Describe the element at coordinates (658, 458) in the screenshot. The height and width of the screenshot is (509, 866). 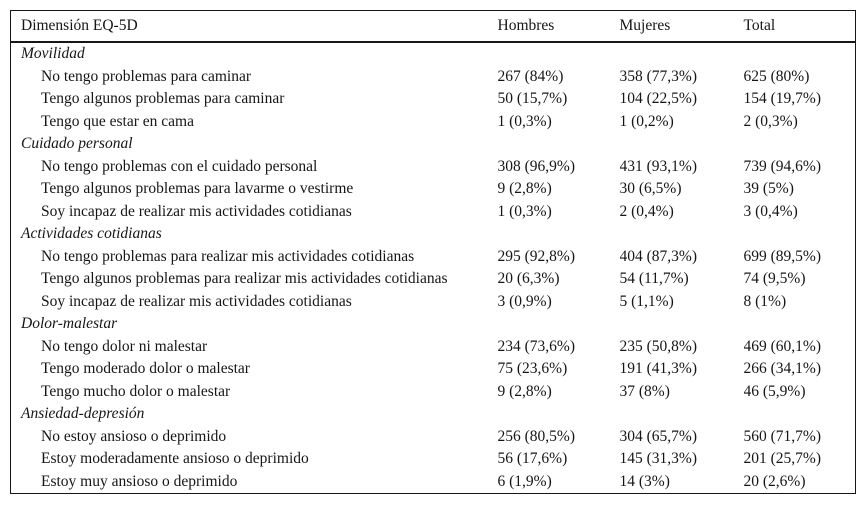
I see `cell-mujeres: 145 (31,3%)` at that location.